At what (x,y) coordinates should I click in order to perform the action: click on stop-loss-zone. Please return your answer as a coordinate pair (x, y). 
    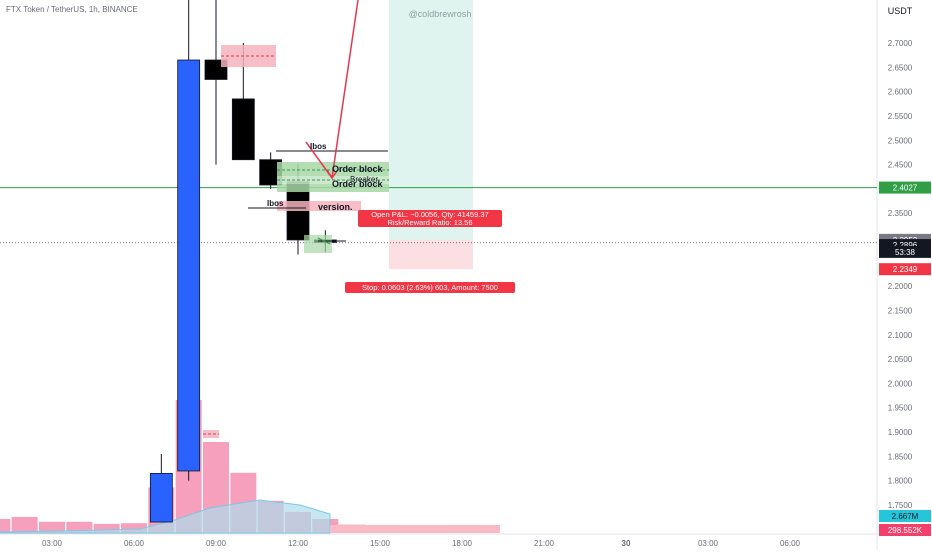
    Looking at the image, I should click on (431, 254).